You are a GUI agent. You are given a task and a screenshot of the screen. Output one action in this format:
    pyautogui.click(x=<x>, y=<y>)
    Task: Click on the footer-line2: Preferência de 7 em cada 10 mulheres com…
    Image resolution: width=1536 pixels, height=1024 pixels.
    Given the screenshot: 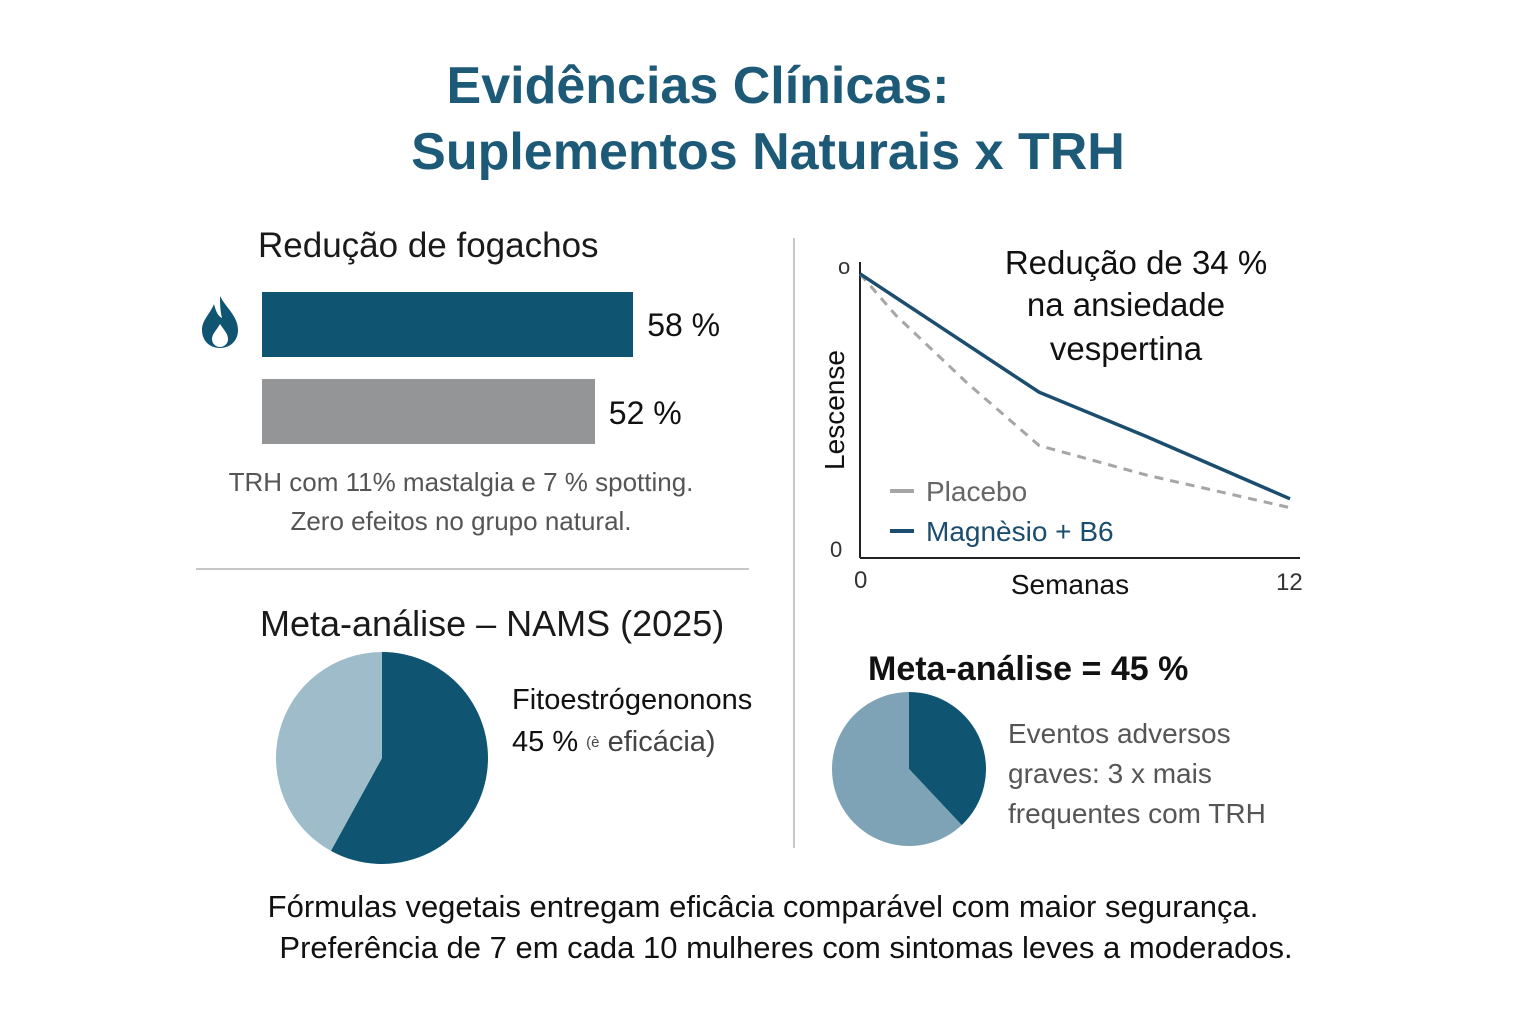 What is the action you would take?
    pyautogui.click(x=786, y=947)
    